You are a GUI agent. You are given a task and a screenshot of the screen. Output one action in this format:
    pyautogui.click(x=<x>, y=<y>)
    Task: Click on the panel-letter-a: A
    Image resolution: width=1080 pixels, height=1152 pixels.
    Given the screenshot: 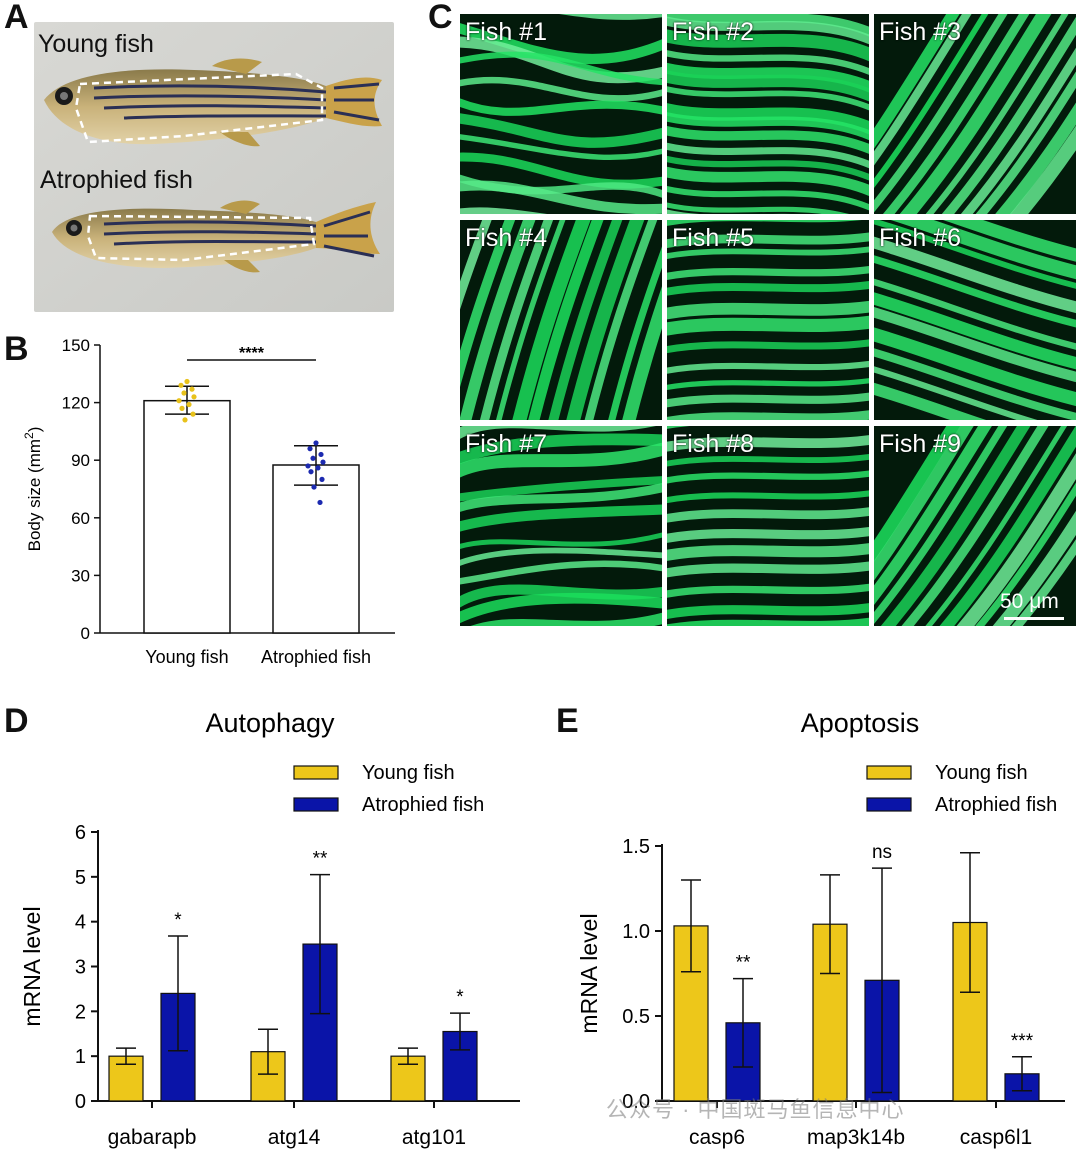 What is the action you would take?
    pyautogui.click(x=16, y=18)
    